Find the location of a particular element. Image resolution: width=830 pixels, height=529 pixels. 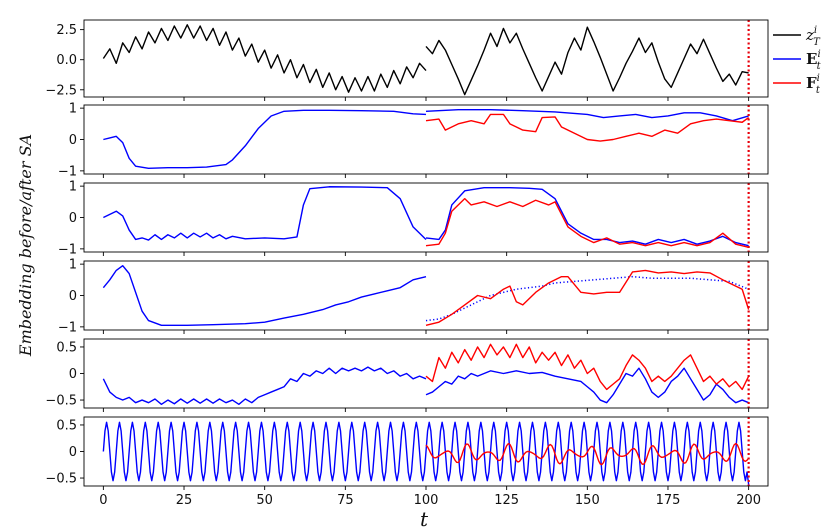

legend-item: zi T is located at coordinates (797, 36).